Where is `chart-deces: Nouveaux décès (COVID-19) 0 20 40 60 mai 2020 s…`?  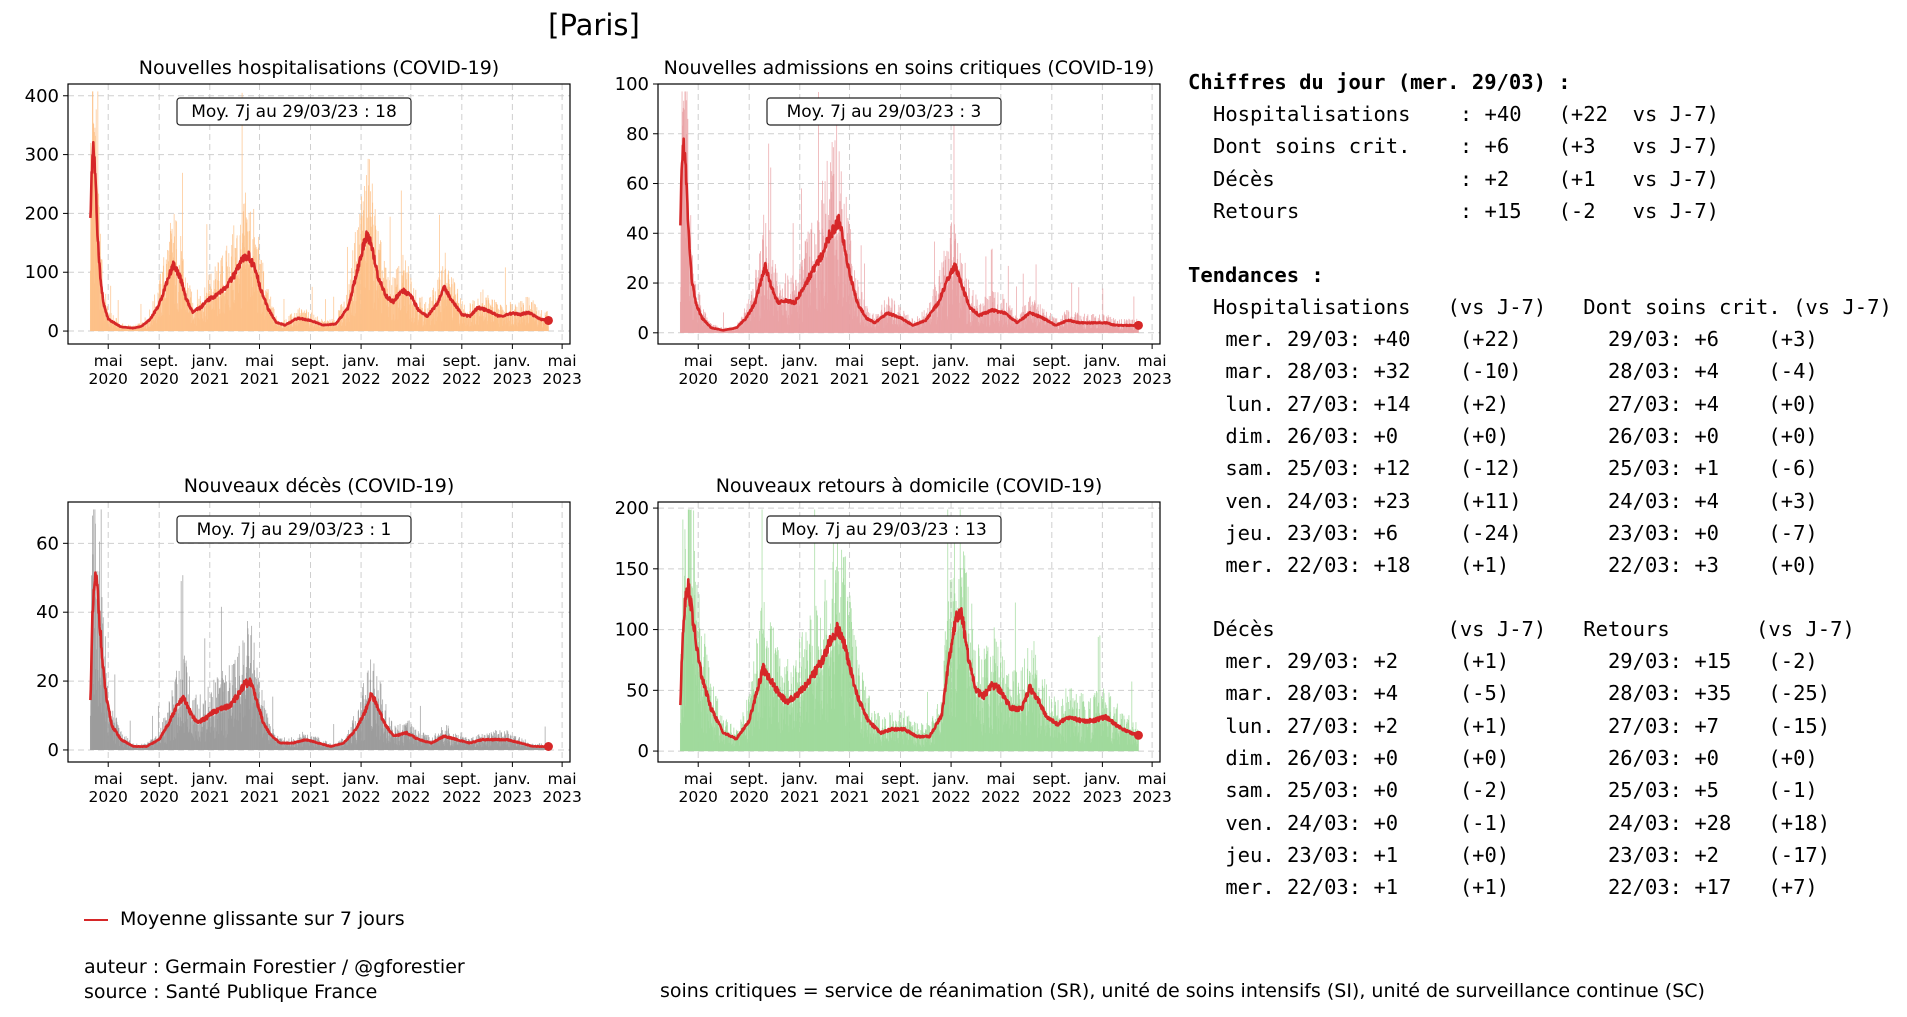
chart-deces: Nouveaux décès (COVID-19) 0 20 40 60 mai 2020 s… is located at coordinates (295, 640).